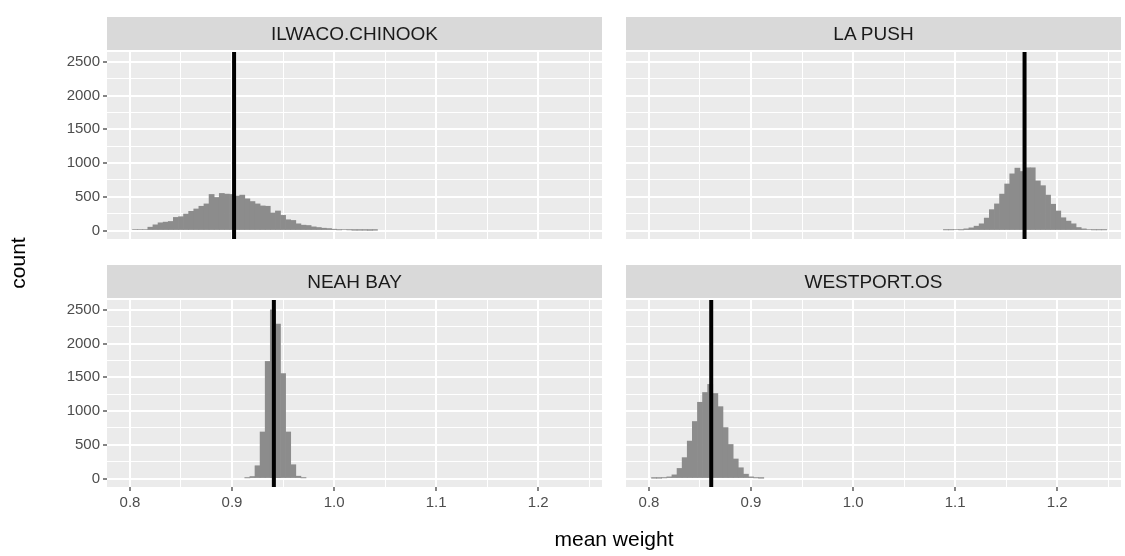  I want to click on chart-title: ILWACO.CHINOOK, so click(354, 33).